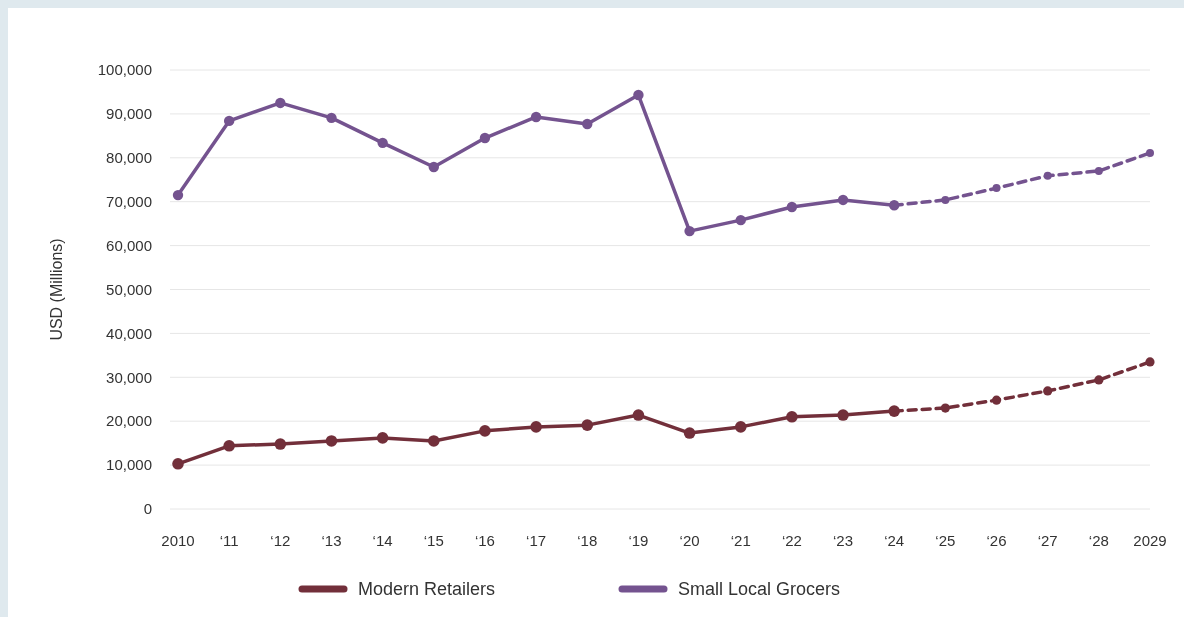  Describe the element at coordinates (484, 540) in the screenshot. I see `x-tick-label: ‘16` at that location.